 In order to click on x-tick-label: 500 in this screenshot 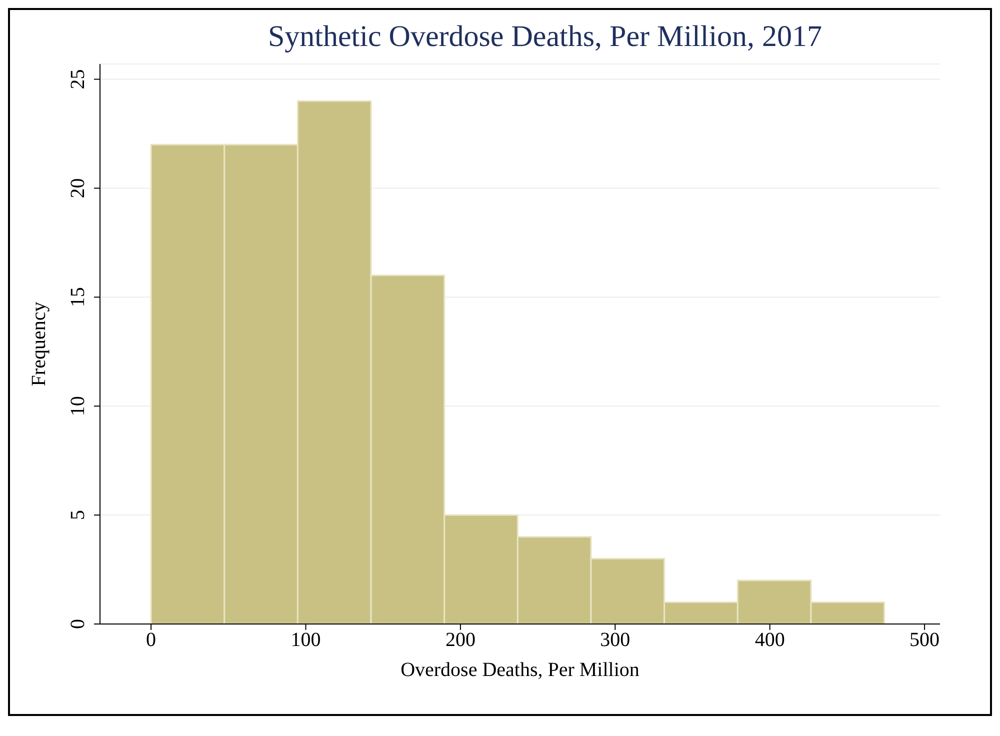, I will do `click(925, 640)`.